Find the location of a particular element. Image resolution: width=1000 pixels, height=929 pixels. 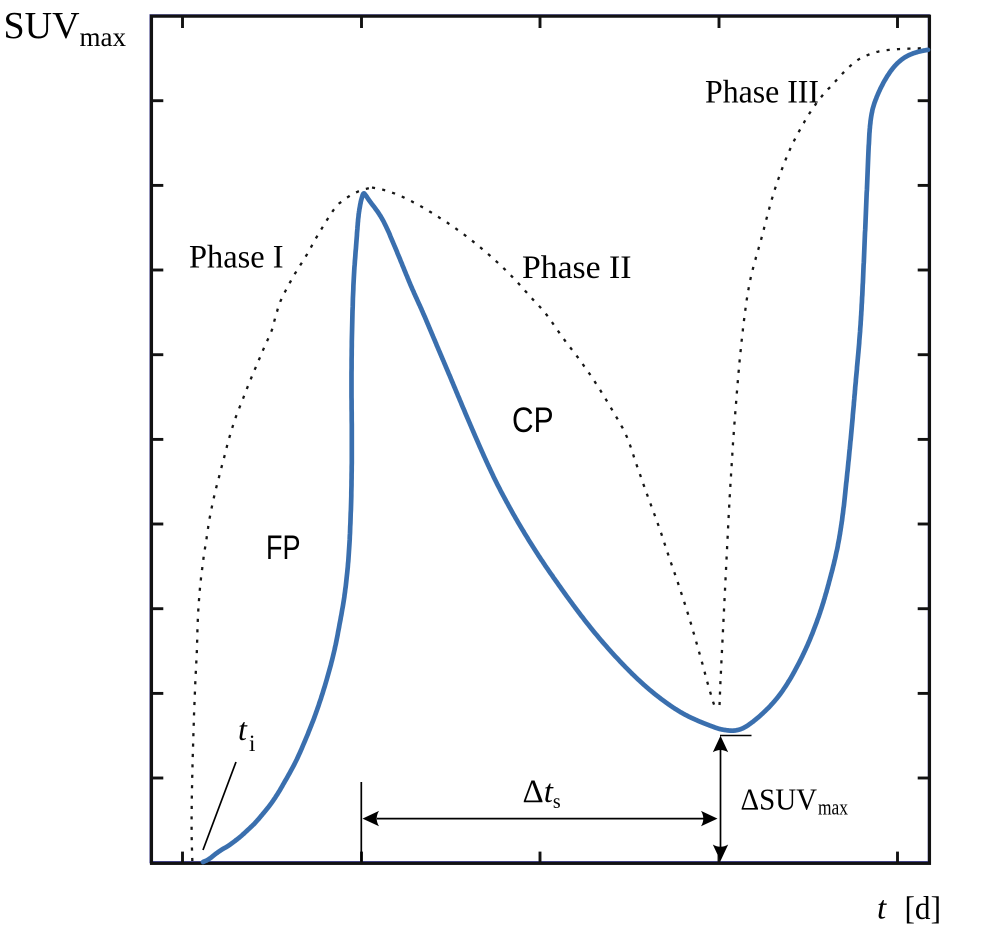

svg-text: max is located at coordinates (833, 807).